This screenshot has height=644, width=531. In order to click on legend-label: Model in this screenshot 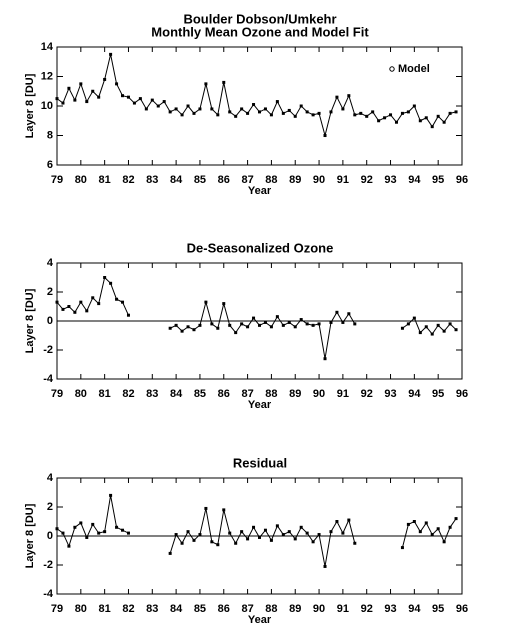, I will do `click(414, 69)`.